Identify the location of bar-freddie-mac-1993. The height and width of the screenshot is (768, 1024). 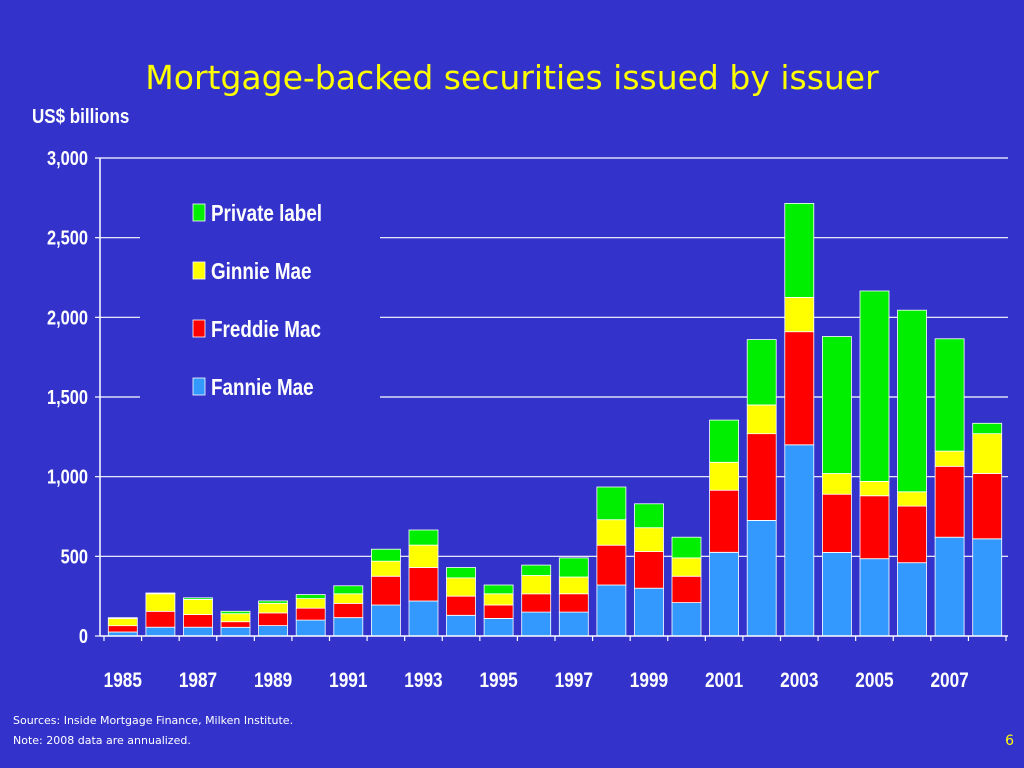
(423, 584).